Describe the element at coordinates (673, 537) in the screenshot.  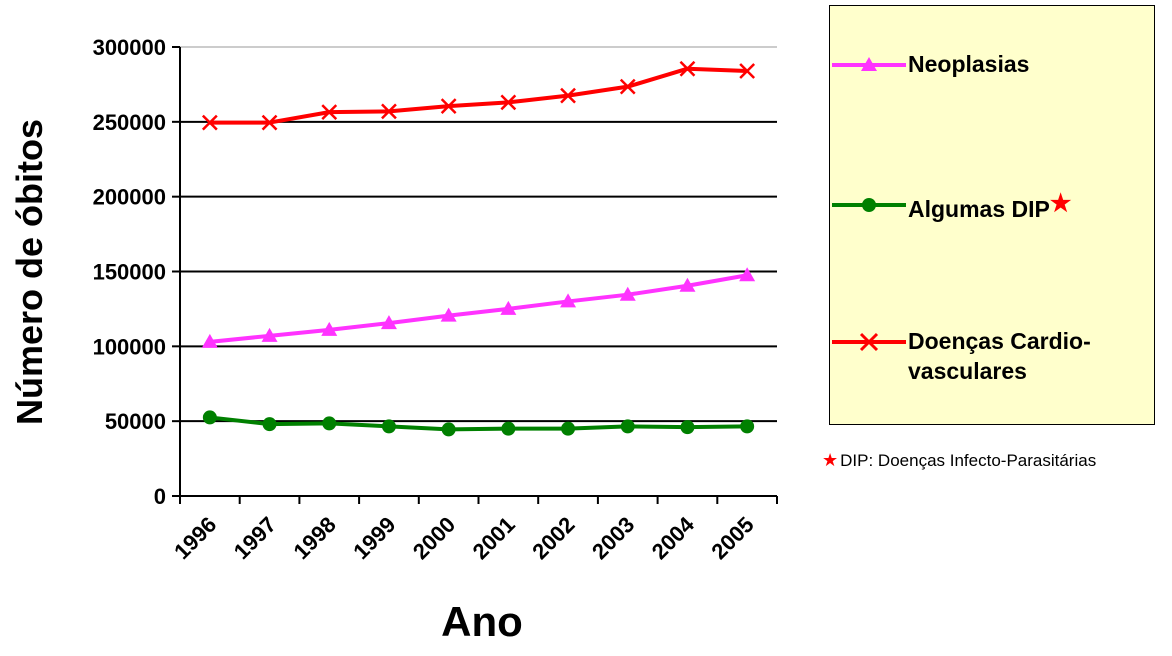
I see `x-tick-label: 2004` at that location.